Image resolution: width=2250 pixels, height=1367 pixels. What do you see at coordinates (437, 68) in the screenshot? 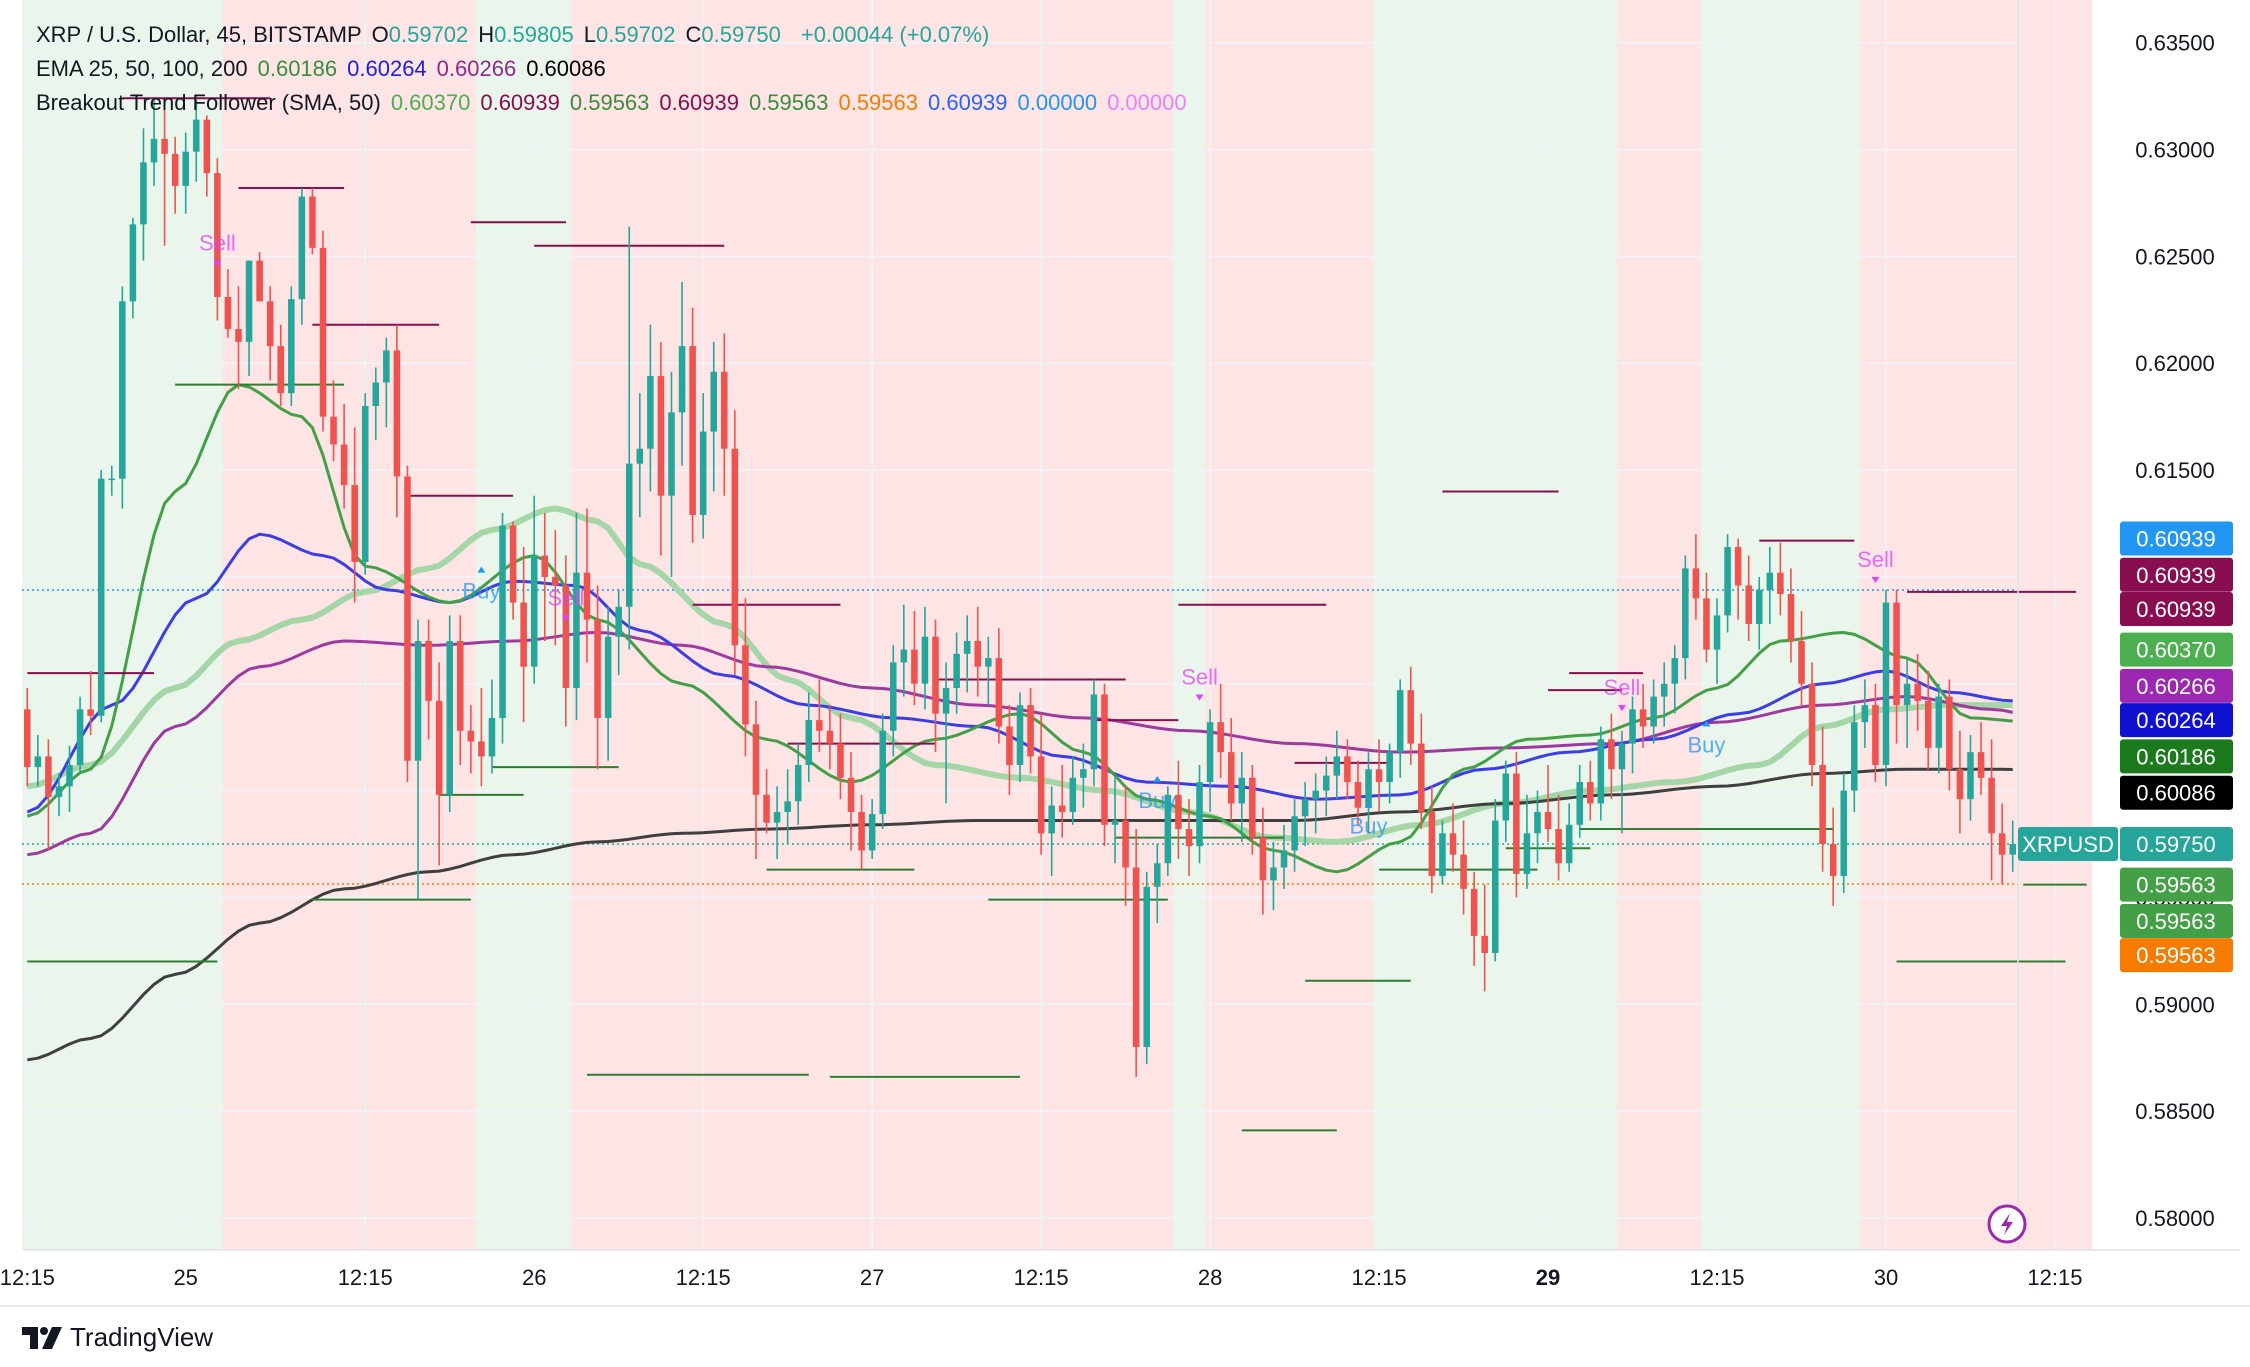
I see `ema-values: 0.60186 0.60264 0.60266 0.60086` at bounding box center [437, 68].